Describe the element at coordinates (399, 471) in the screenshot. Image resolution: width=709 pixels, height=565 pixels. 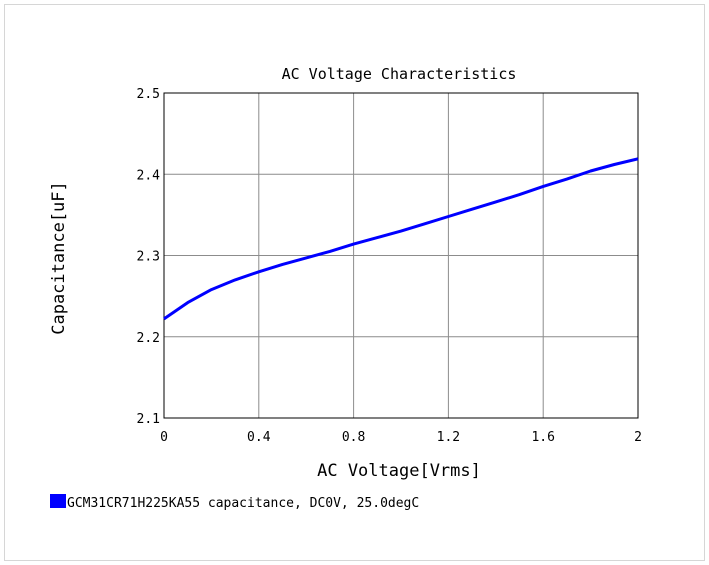
I see `x-axis-label: AC Voltage[Vrms]` at that location.